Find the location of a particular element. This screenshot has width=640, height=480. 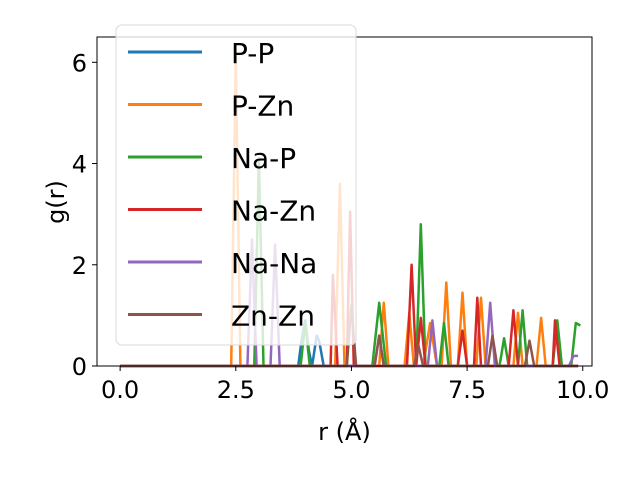

x-tick-label: 2.5 is located at coordinates (236, 390).